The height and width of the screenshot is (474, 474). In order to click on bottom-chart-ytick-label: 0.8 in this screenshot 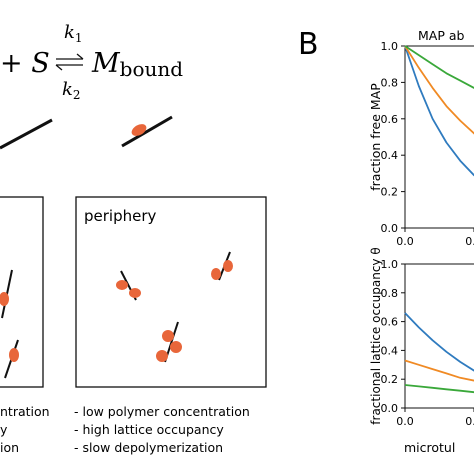, I will do `click(390, 293)`.